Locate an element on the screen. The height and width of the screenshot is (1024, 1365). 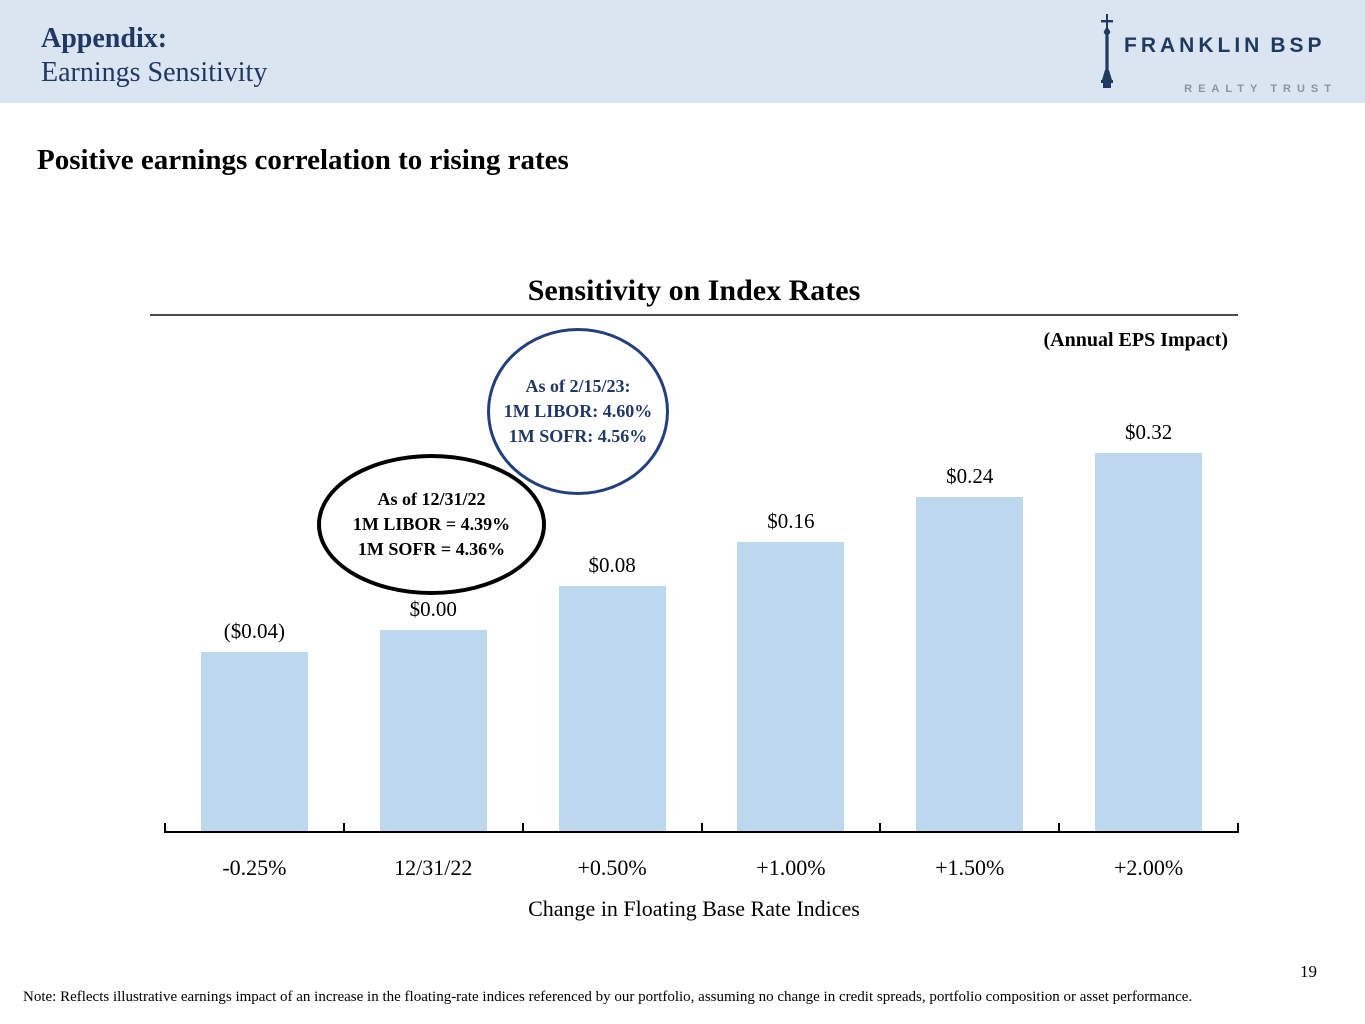
bar-value-label: $0.16 is located at coordinates (791, 521).